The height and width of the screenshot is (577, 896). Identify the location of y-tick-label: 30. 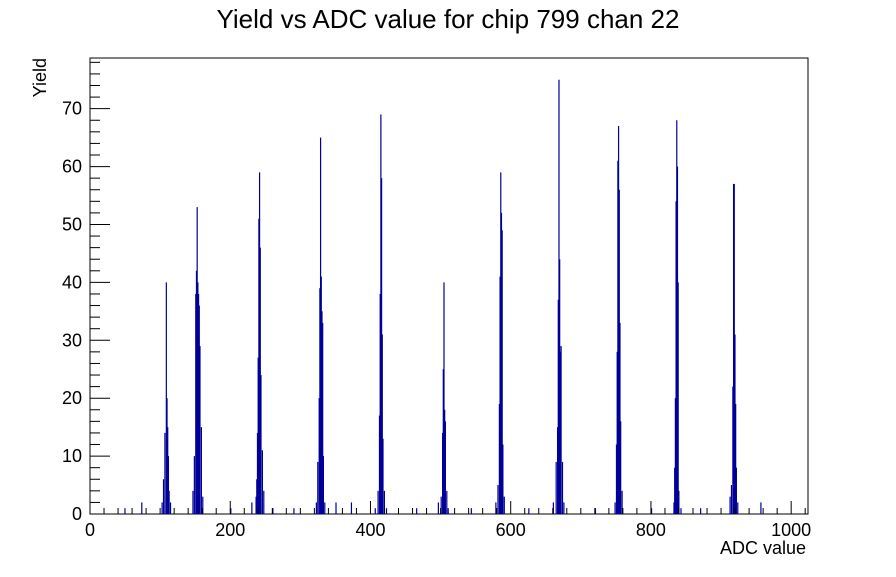
(72, 340).